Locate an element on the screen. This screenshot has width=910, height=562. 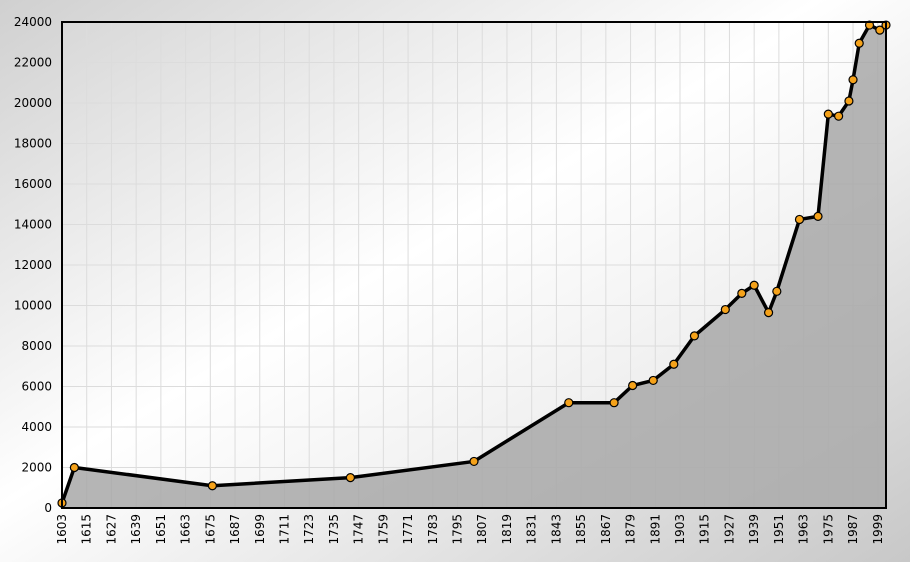
y-tick-label: 14000 is located at coordinates (33, 225).